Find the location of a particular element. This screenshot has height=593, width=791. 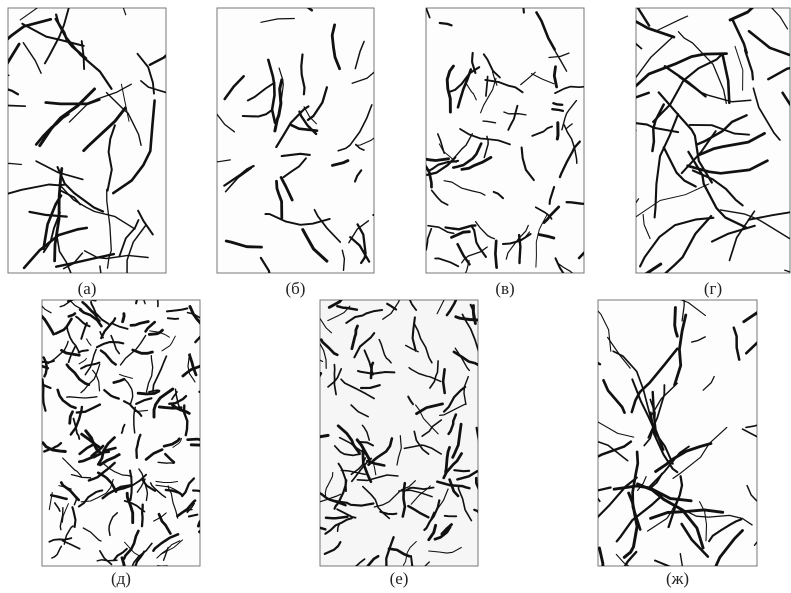

panel-frame is located at coordinates (713, 140).